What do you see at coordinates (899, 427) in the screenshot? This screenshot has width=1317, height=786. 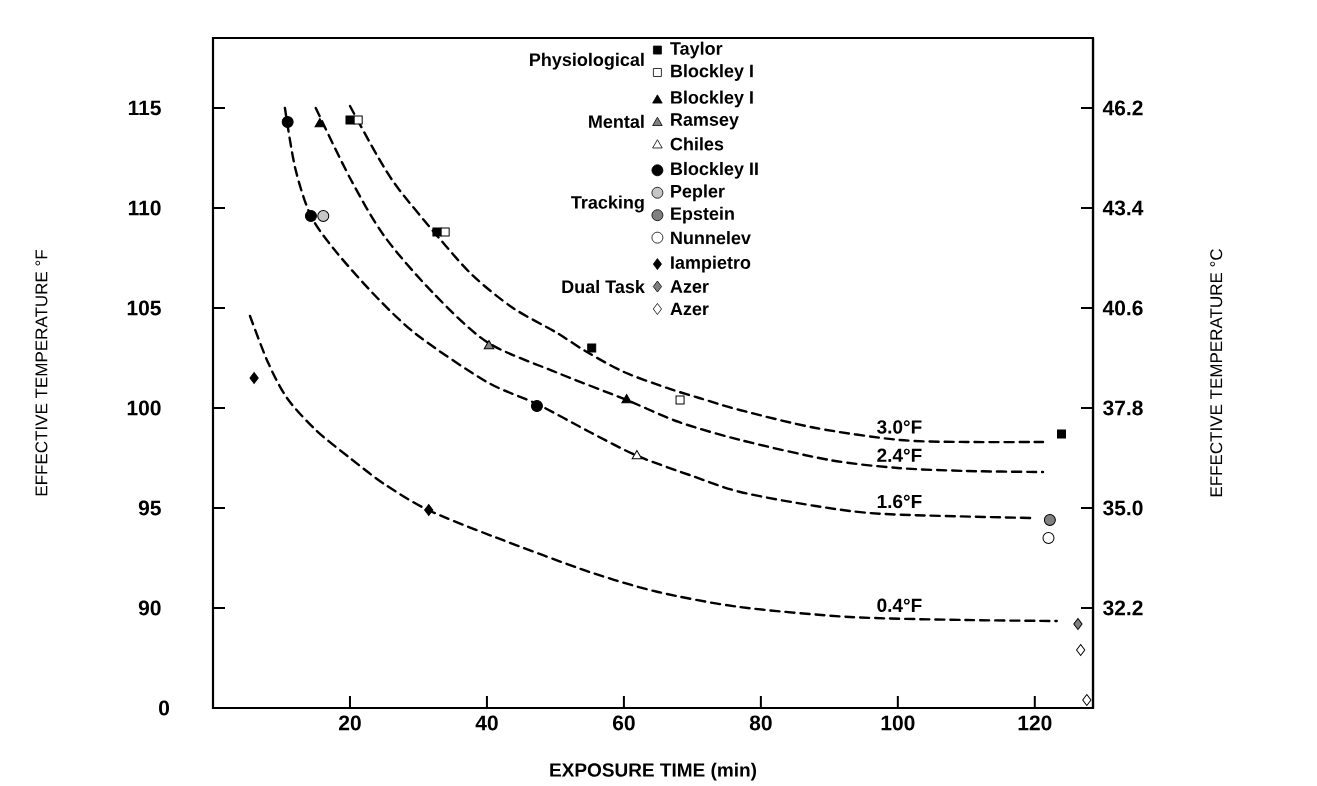 I see `series-label: 3.0°F` at bounding box center [899, 427].